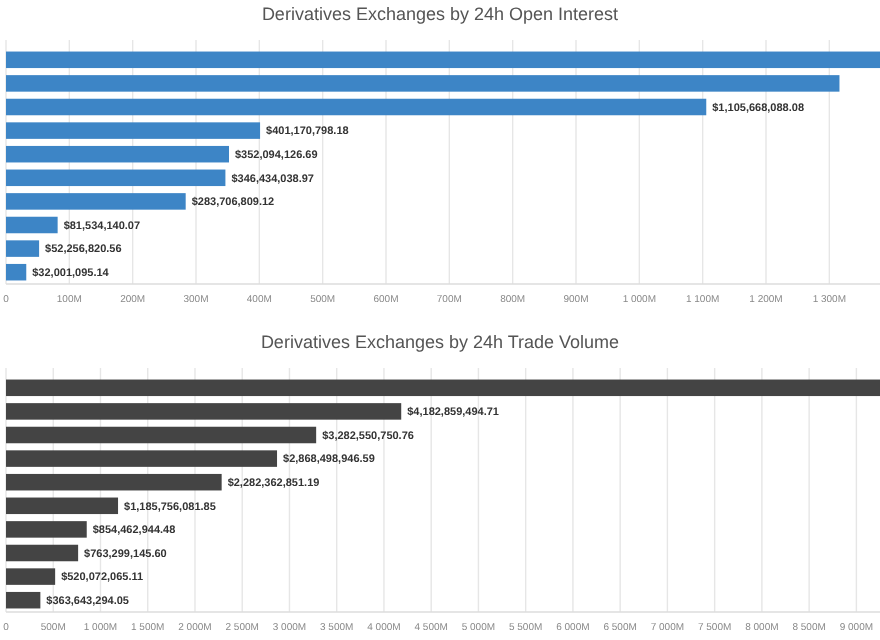  What do you see at coordinates (440, 342) in the screenshot?
I see `chart-title: Derivatives Exchanges by 24h Trade Volume` at bounding box center [440, 342].